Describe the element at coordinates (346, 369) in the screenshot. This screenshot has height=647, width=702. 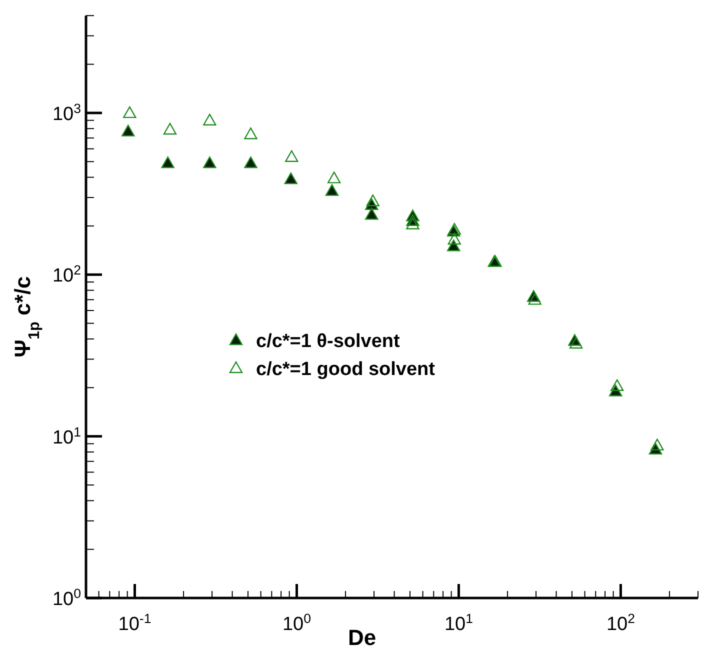
I see `legend-label: c/c*=1 good solvent` at that location.